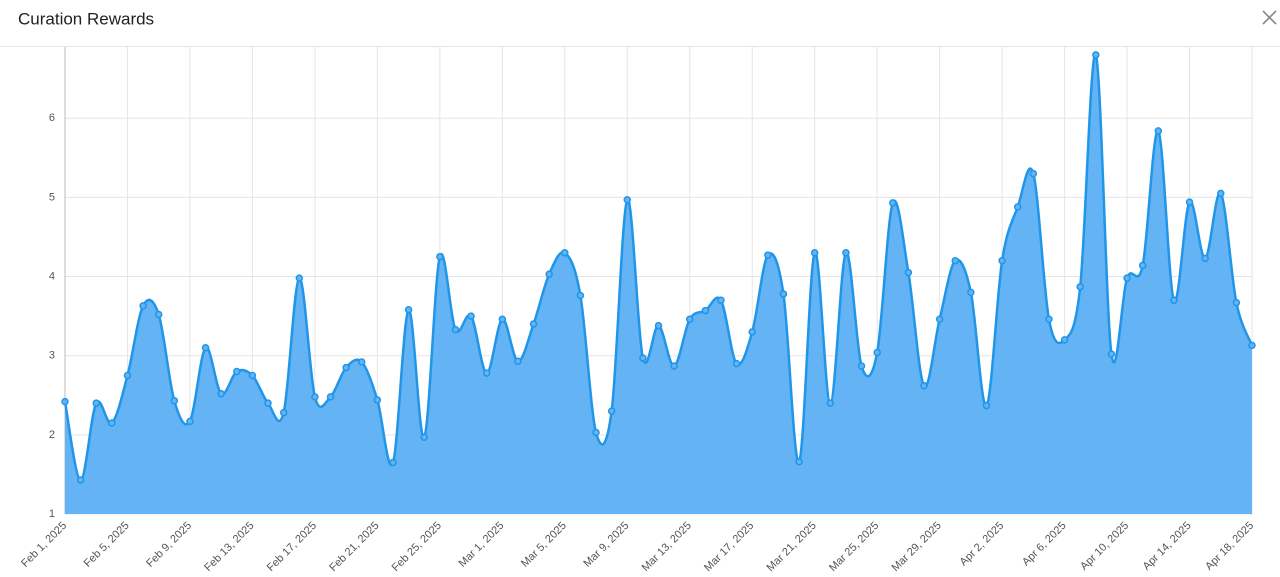 Image resolution: width=1280 pixels, height=577 pixels. What do you see at coordinates (229, 547) in the screenshot?
I see `x-tick-label: Feb 13, 2025` at bounding box center [229, 547].